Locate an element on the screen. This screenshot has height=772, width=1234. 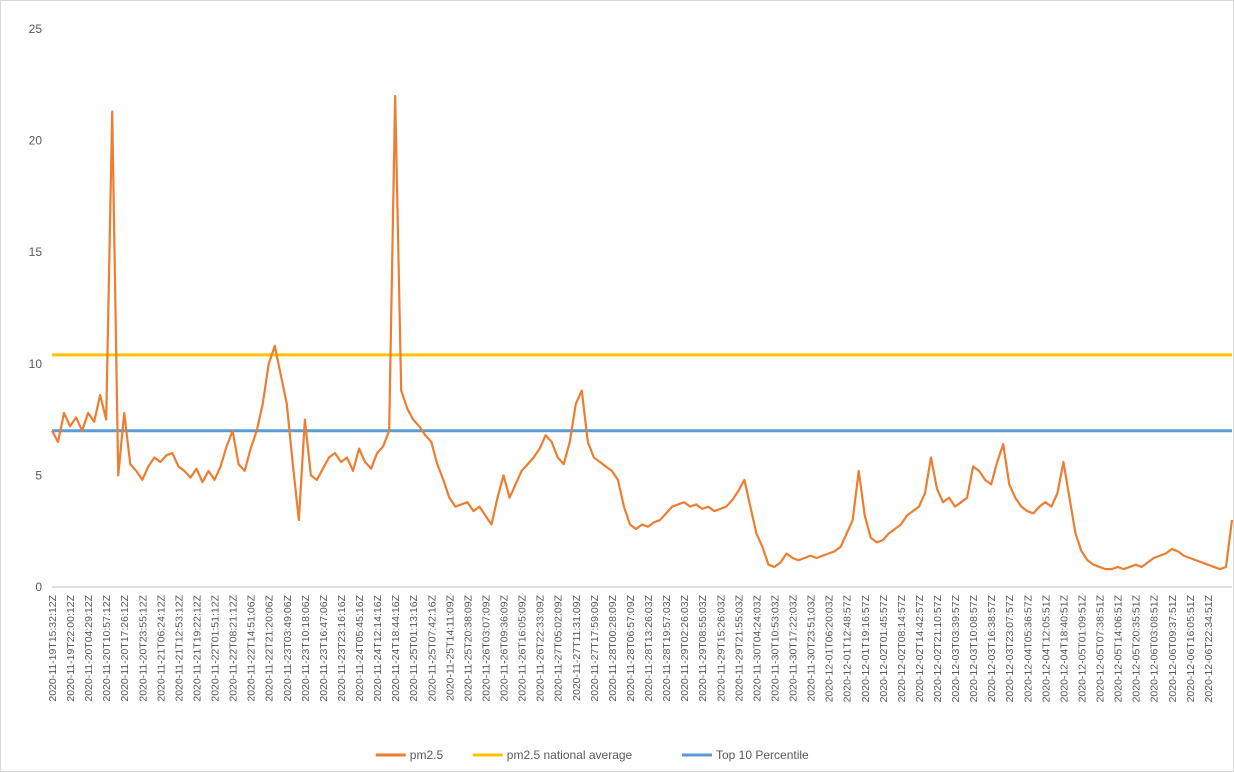
x-tick-label: 2020-11-26T22:33:09Z is located at coordinates (541, 647).